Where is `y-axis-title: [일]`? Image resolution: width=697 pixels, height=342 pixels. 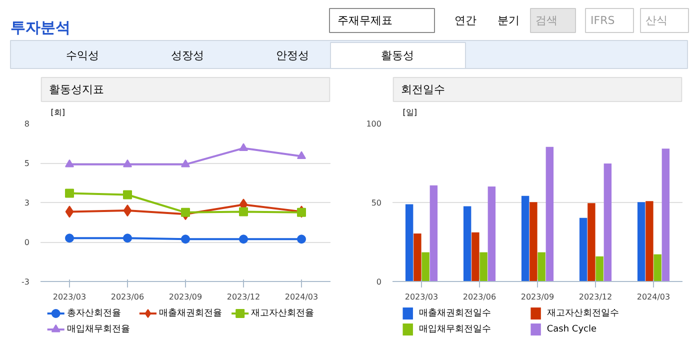
y-axis-title: [일] is located at coordinates (409, 112).